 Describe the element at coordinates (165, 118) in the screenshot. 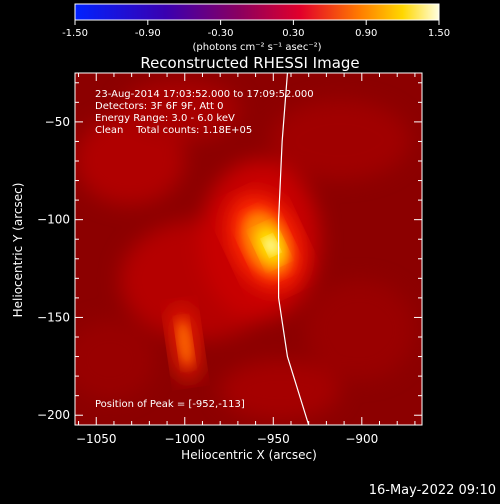

I see `info-line-3: Energy Range: 3.0 - 6.0 keV` at that location.